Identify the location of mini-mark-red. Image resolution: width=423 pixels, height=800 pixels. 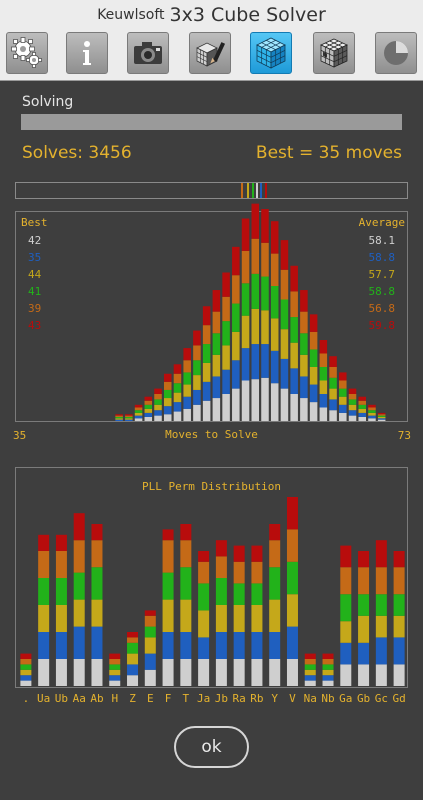
(266, 190).